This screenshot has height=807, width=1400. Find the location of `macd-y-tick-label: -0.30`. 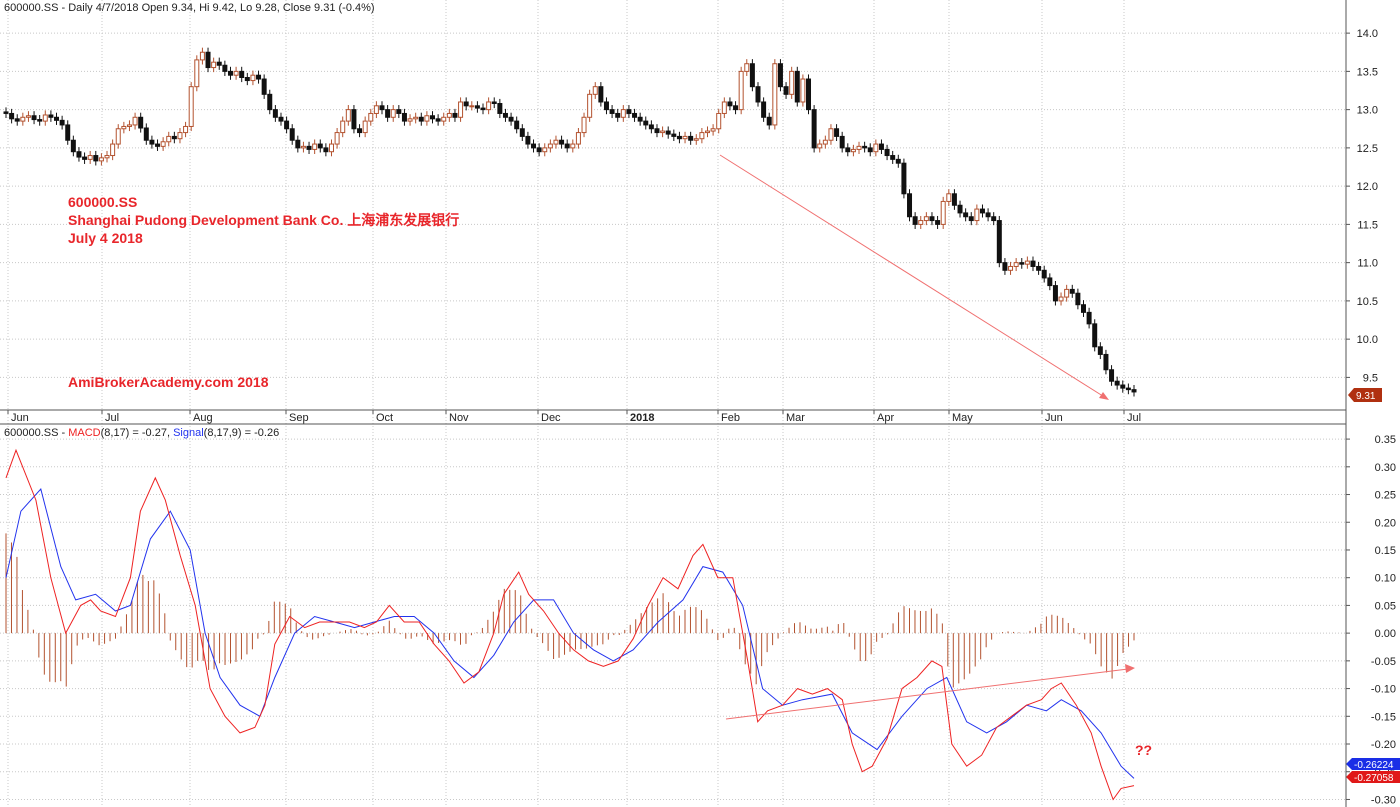

macd-y-tick-label: -0.30 is located at coordinates (1383, 800).